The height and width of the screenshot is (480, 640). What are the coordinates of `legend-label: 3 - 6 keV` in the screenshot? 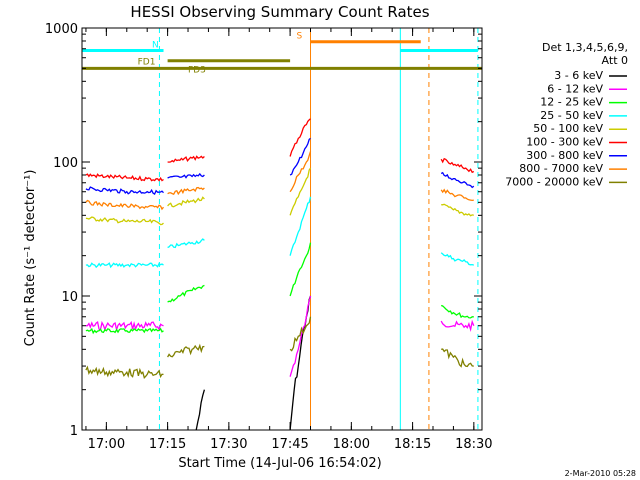 It's located at (578, 75).